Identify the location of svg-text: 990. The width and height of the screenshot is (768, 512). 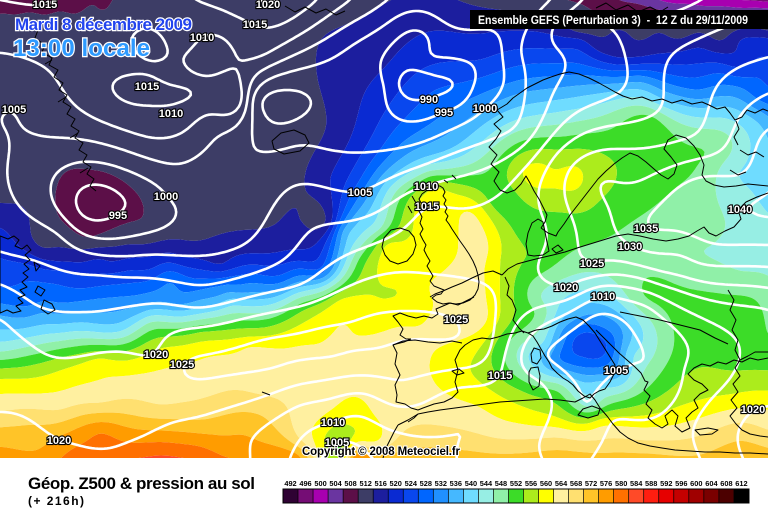
(429, 100).